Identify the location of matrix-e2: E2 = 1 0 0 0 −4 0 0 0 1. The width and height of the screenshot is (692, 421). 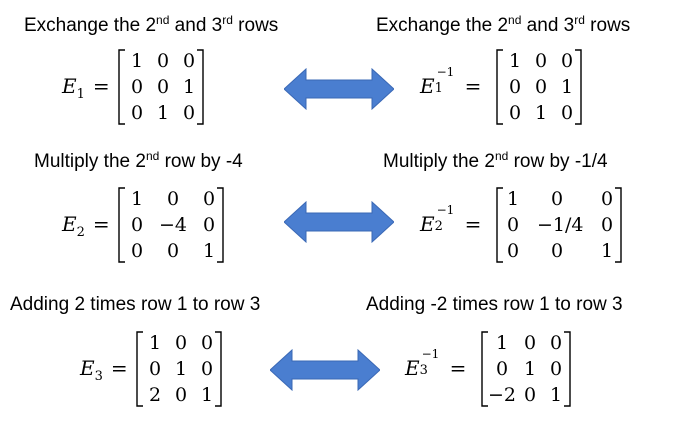
(162, 224).